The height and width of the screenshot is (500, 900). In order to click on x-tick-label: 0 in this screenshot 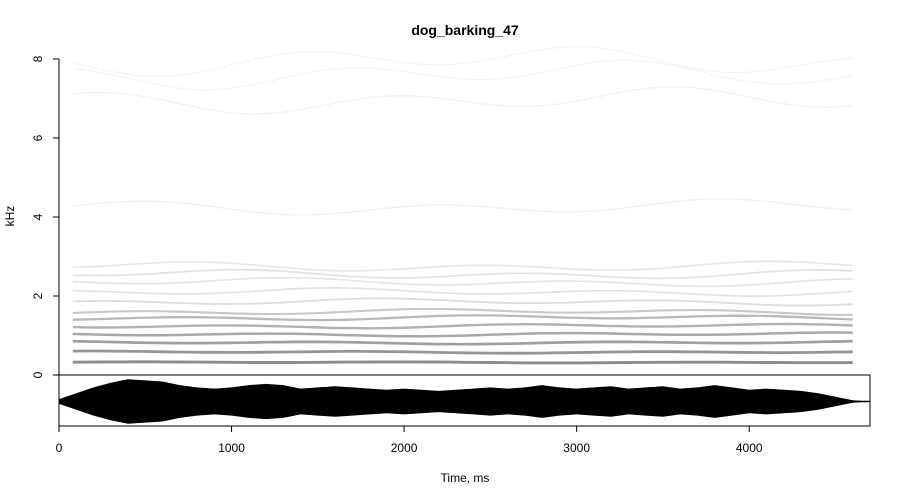, I will do `click(59, 448)`.